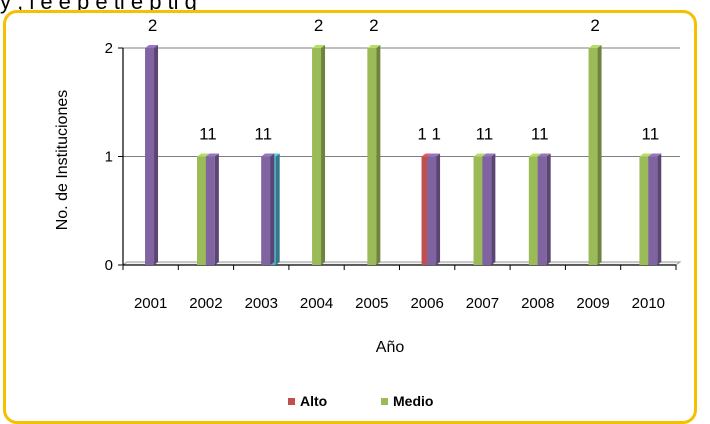 The height and width of the screenshot is (424, 710). I want to click on x-tick-label: 2009, so click(592, 303).